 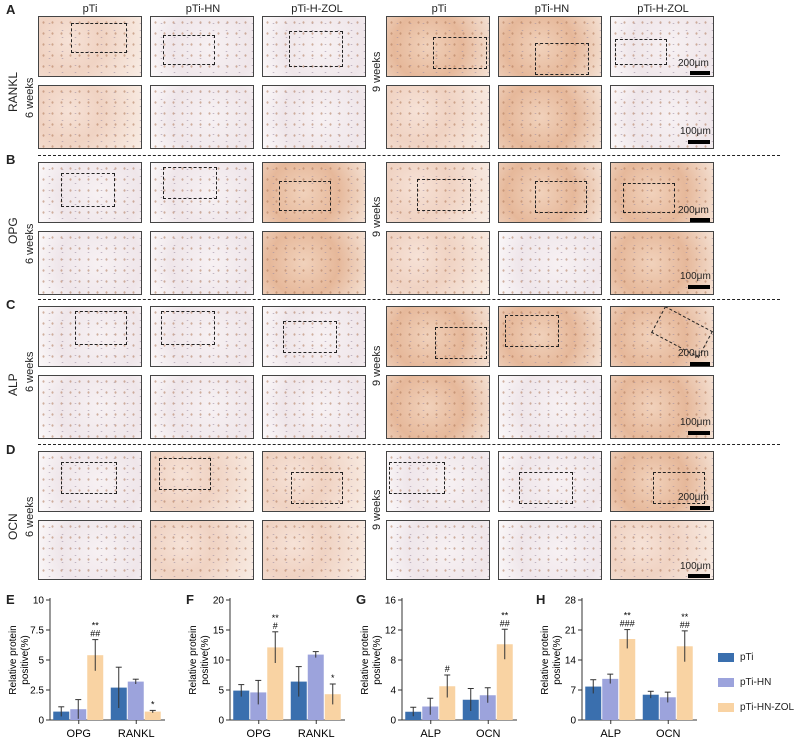 What do you see at coordinates (221, 691) in the screenshot?
I see `y-tick-label: 5` at bounding box center [221, 691].